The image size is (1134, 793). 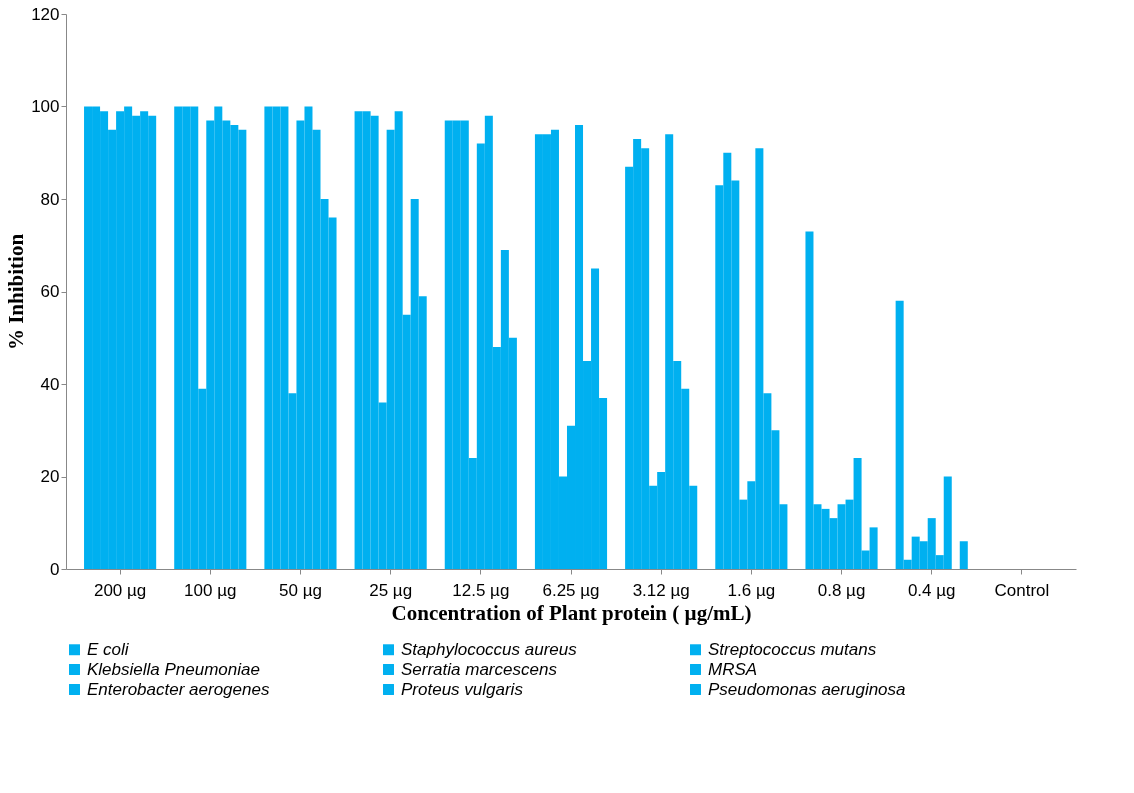 I want to click on y-tick-label: 120, so click(x=45, y=14).